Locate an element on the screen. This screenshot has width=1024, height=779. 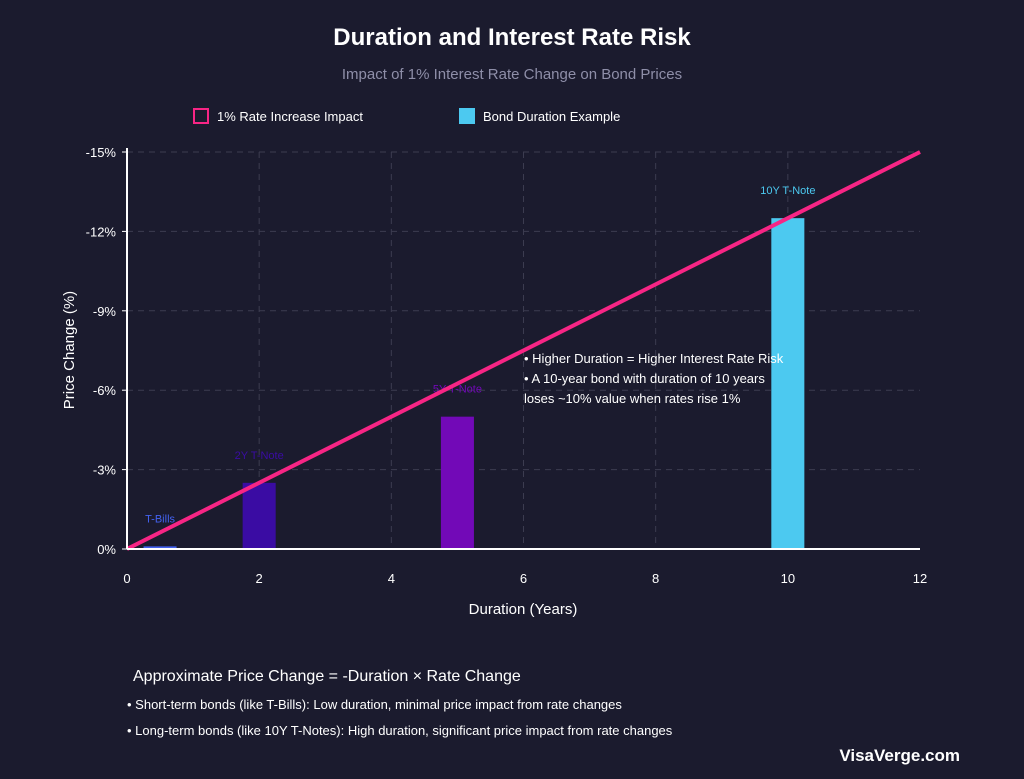
legend-swatch-outline is located at coordinates (201, 116).